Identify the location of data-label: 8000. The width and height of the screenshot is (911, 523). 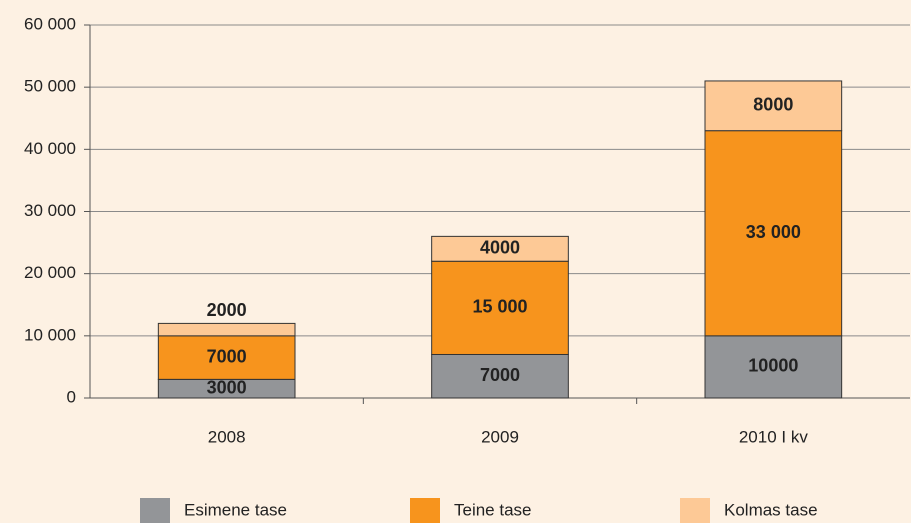
(773, 105).